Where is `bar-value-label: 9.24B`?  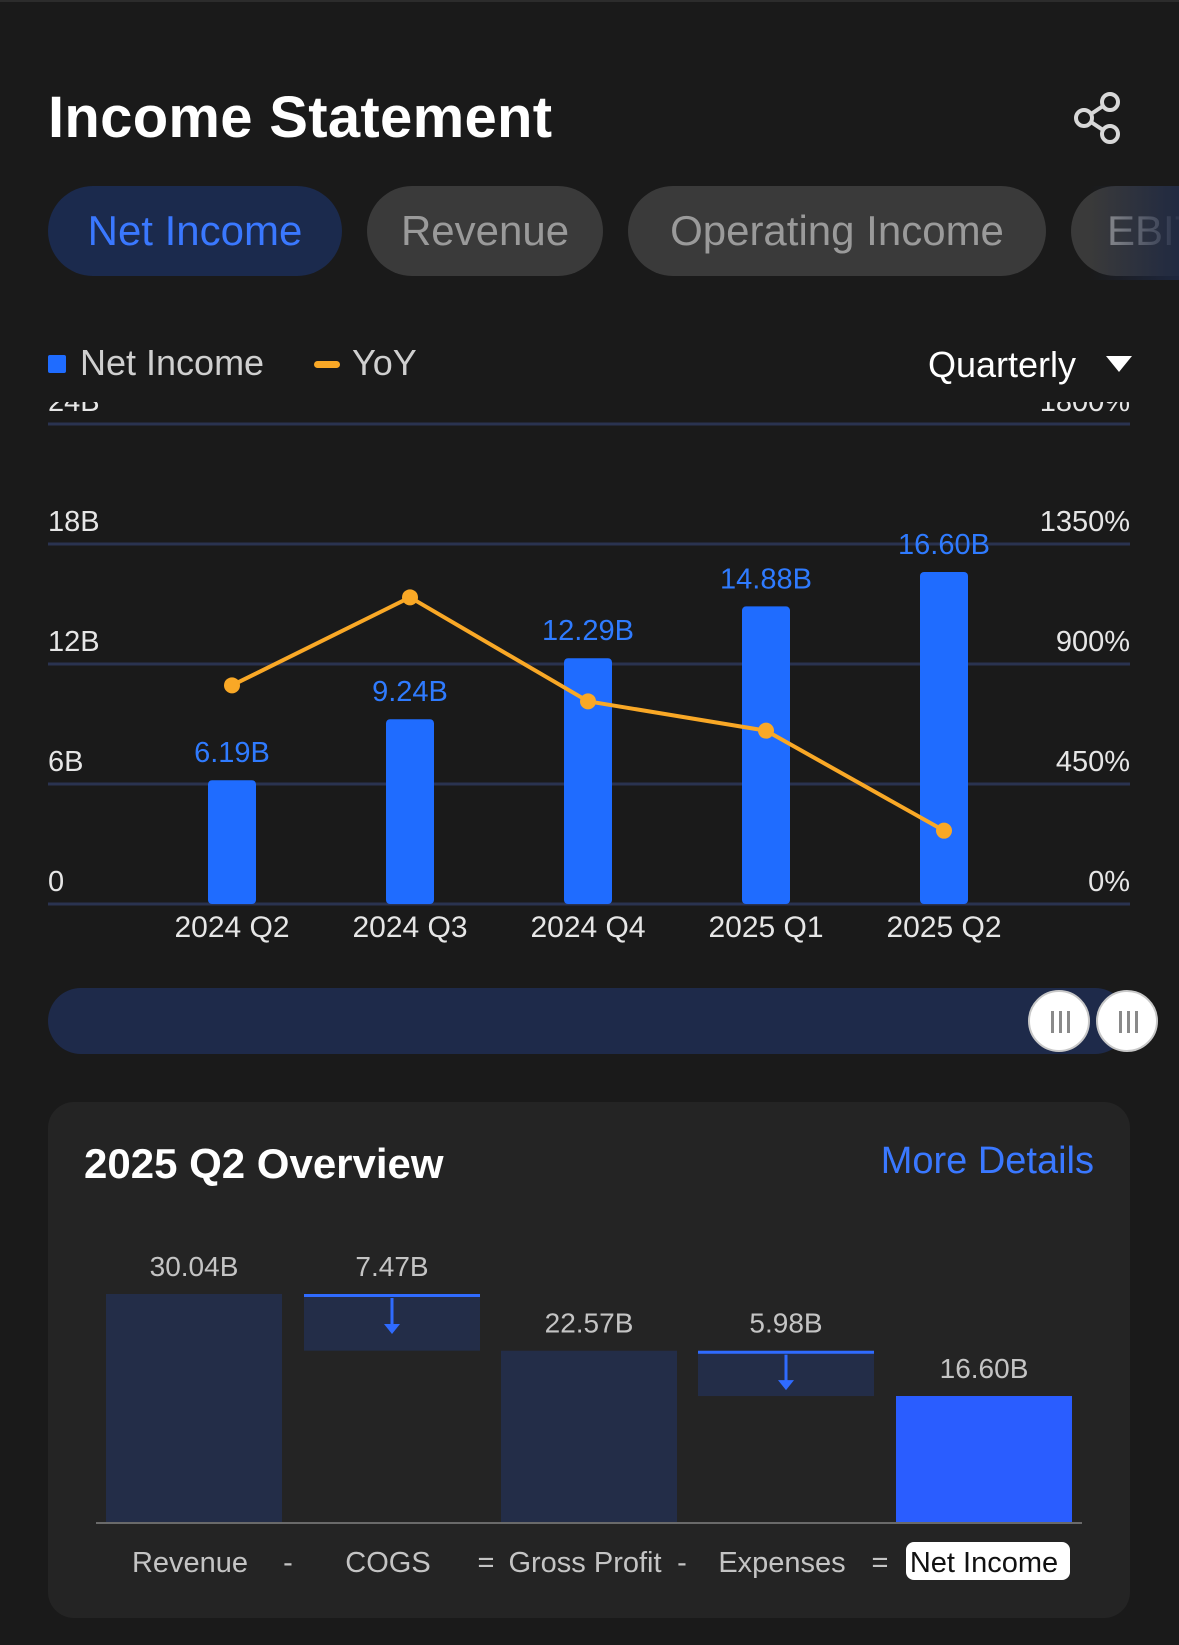
bar-value-label: 9.24B is located at coordinates (410, 692).